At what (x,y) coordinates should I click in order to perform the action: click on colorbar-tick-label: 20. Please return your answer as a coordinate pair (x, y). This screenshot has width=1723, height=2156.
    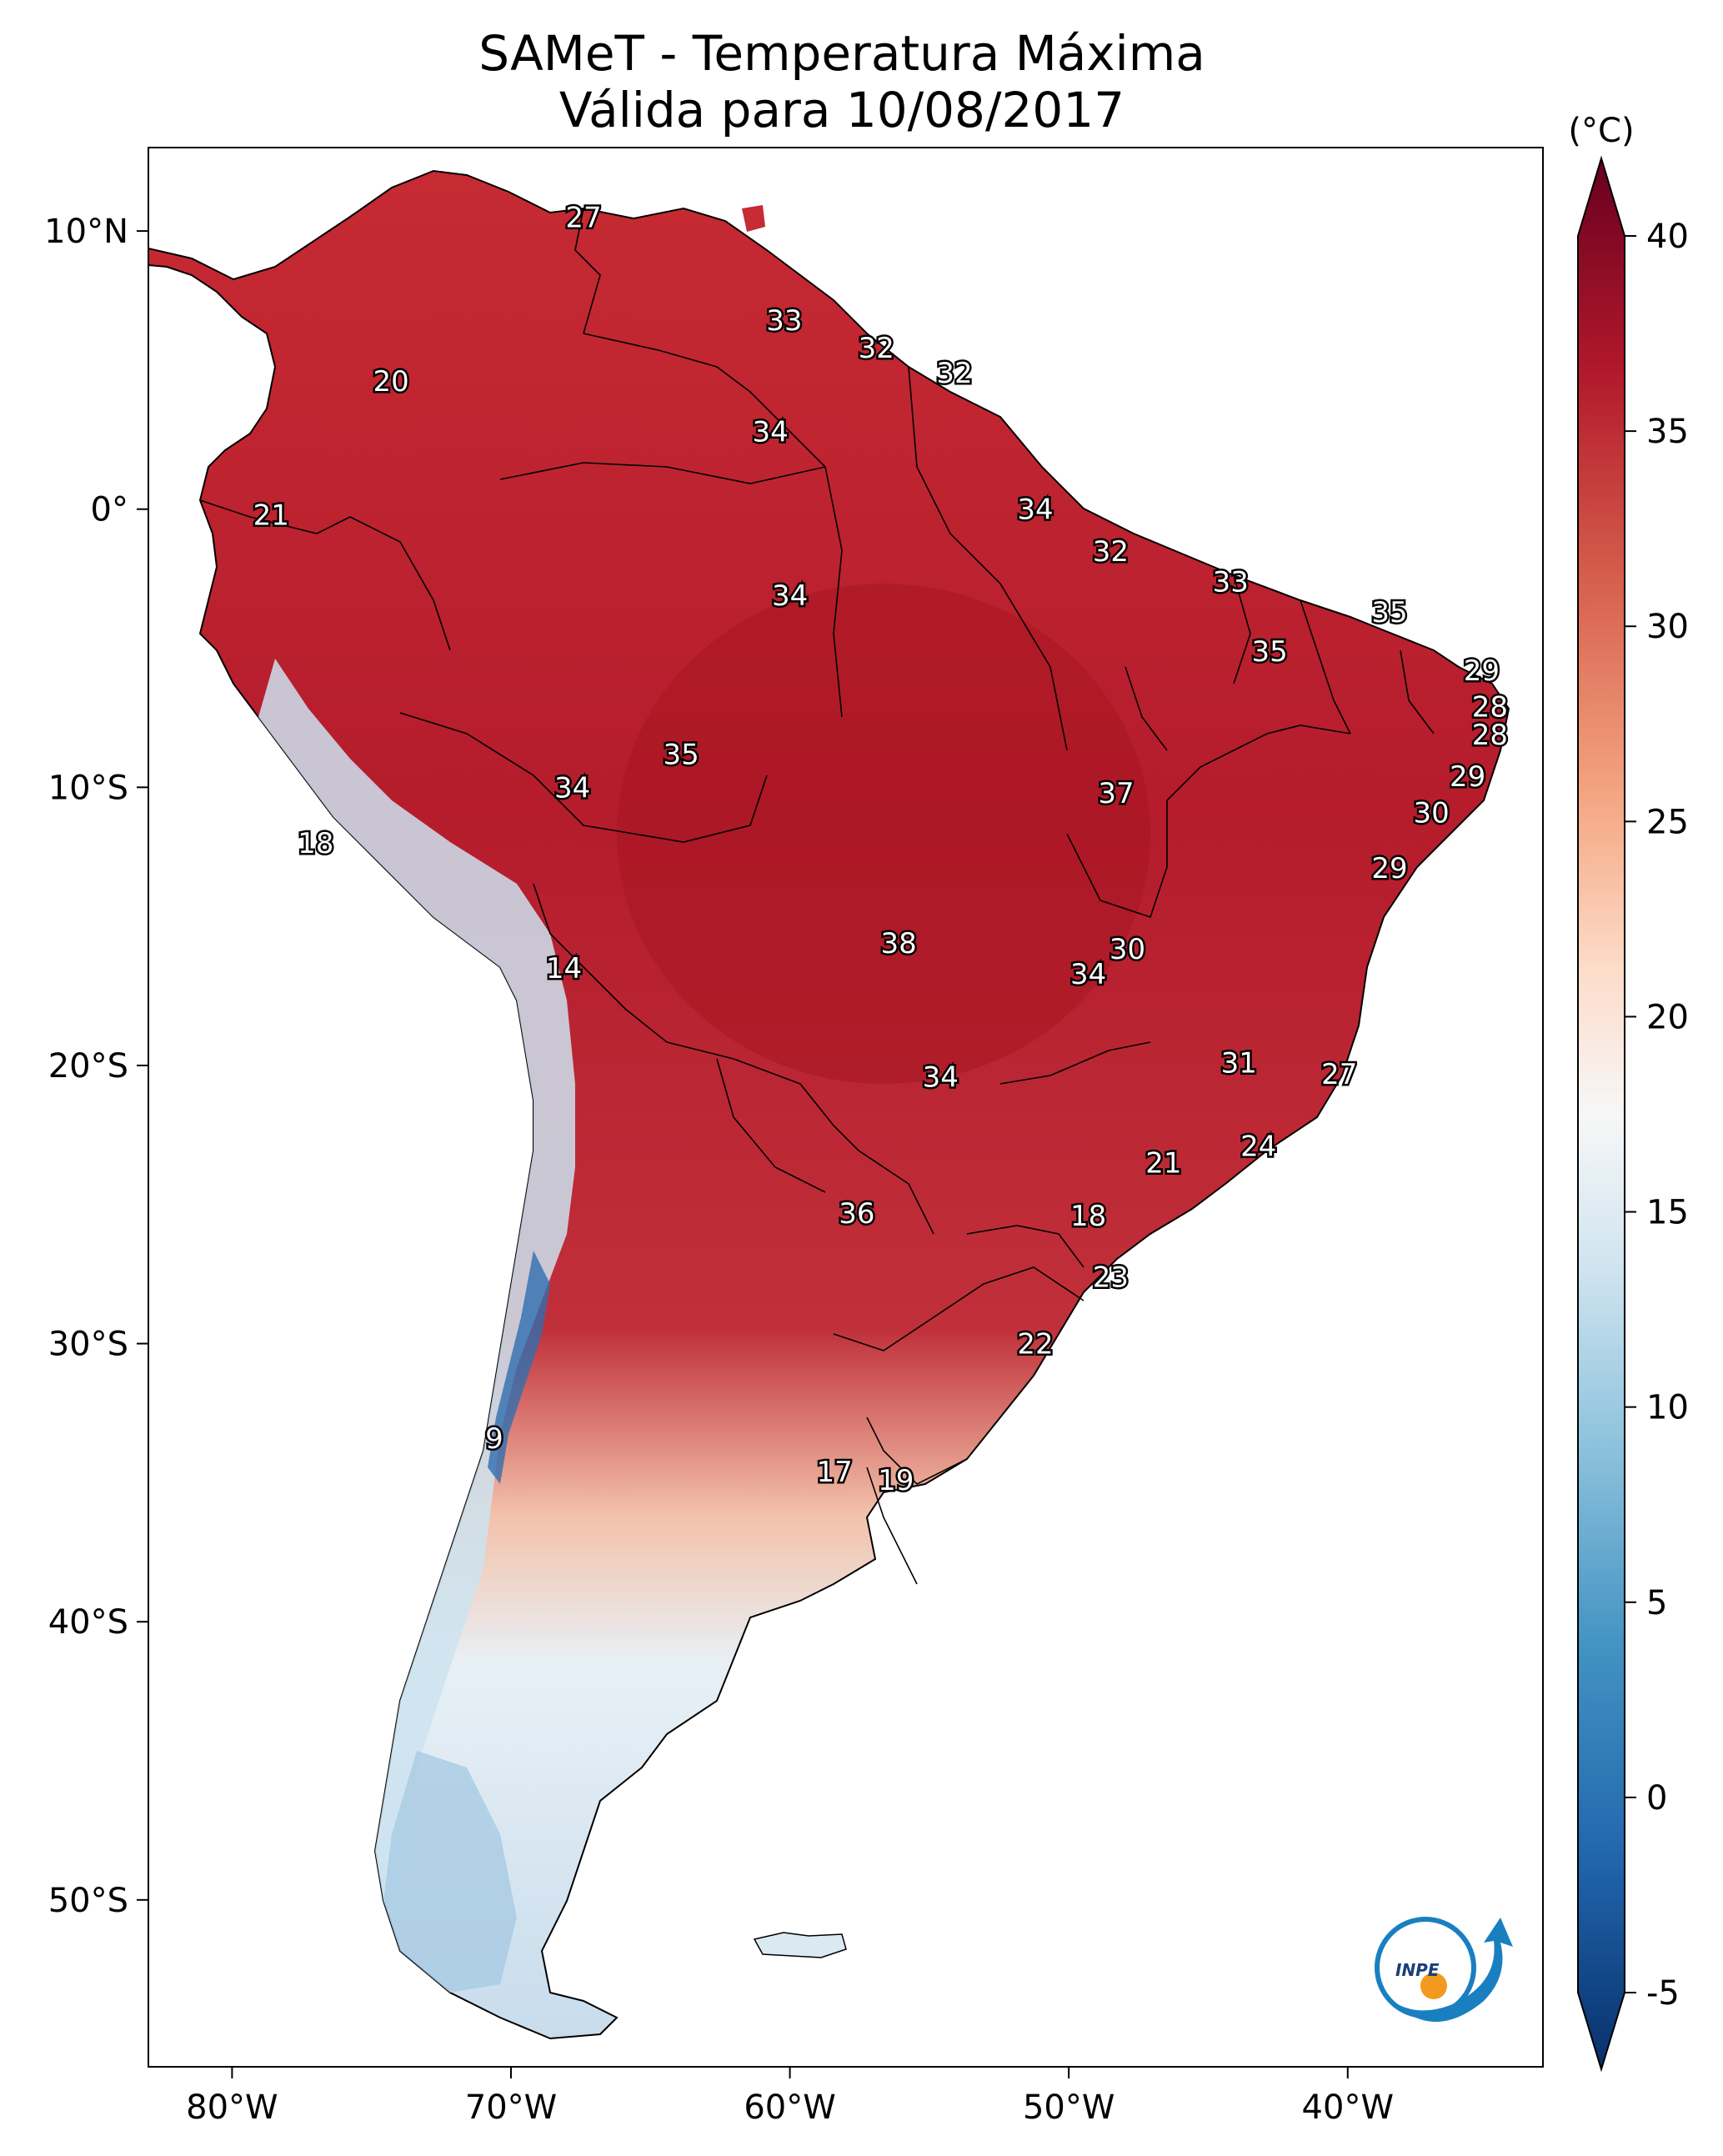
    Looking at the image, I should click on (1667, 1017).